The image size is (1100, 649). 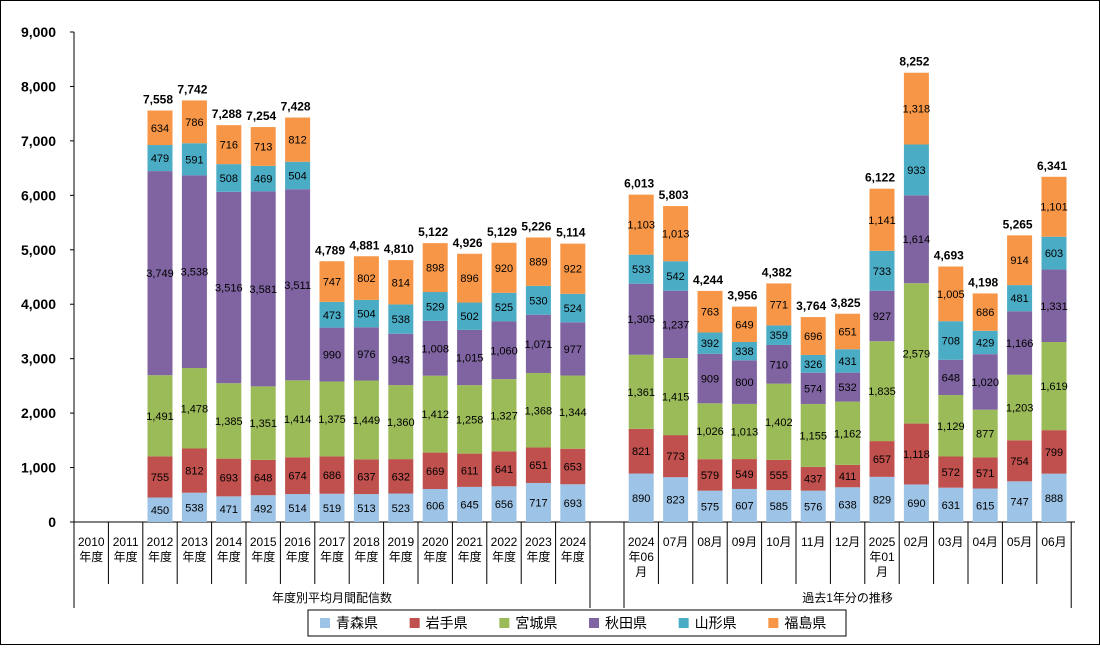 I want to click on segment-value-label: 492, so click(x=263, y=510).